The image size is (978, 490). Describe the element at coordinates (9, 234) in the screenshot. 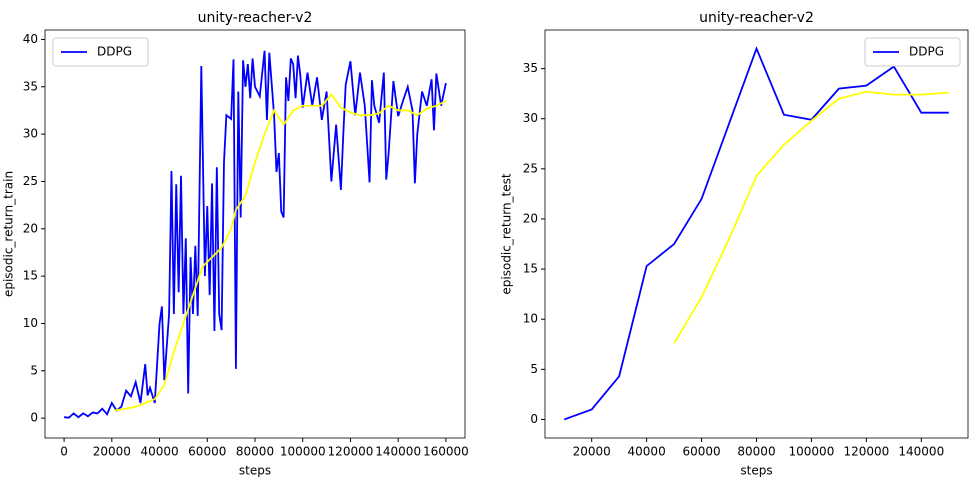

I see `y-axis-label: episodic_return_train` at that location.